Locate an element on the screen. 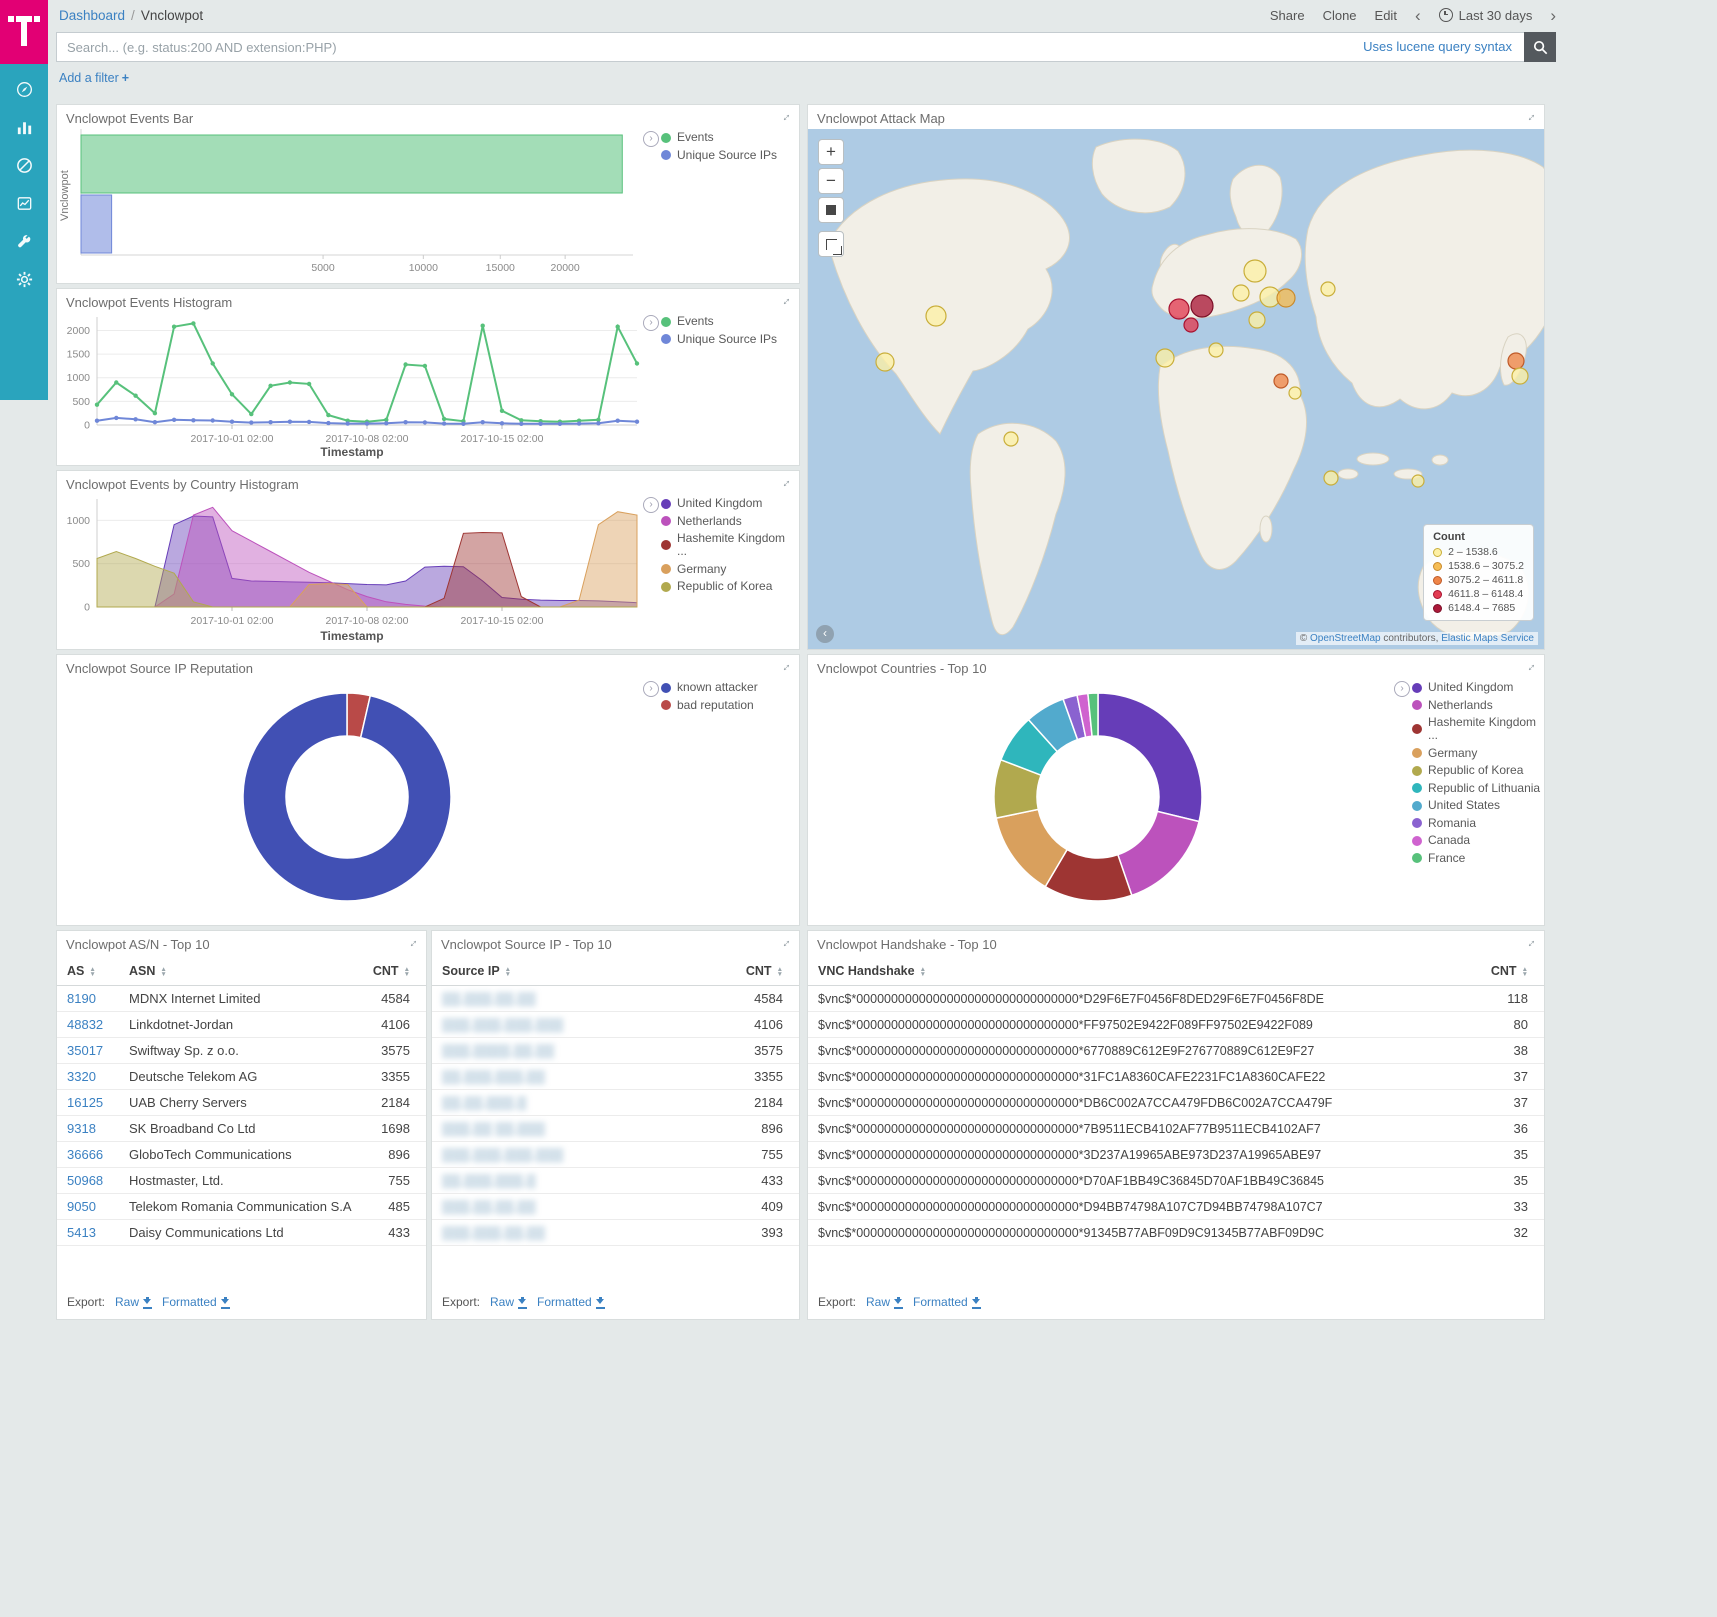 Image resolution: width=1717 pixels, height=1617 pixels. as-link: 9050 is located at coordinates (81, 1206).